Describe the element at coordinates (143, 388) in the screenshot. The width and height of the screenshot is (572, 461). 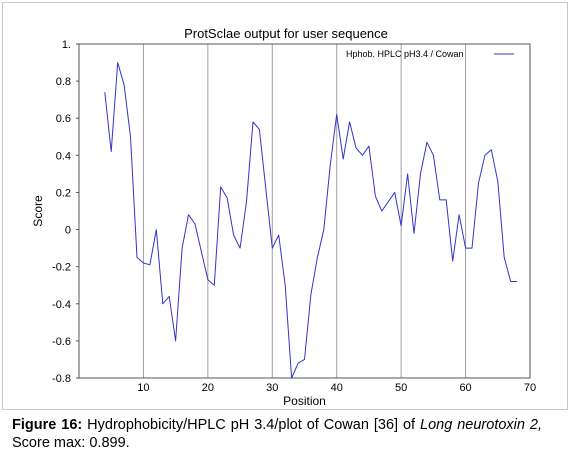
I see `x-tick-label: 10` at that location.